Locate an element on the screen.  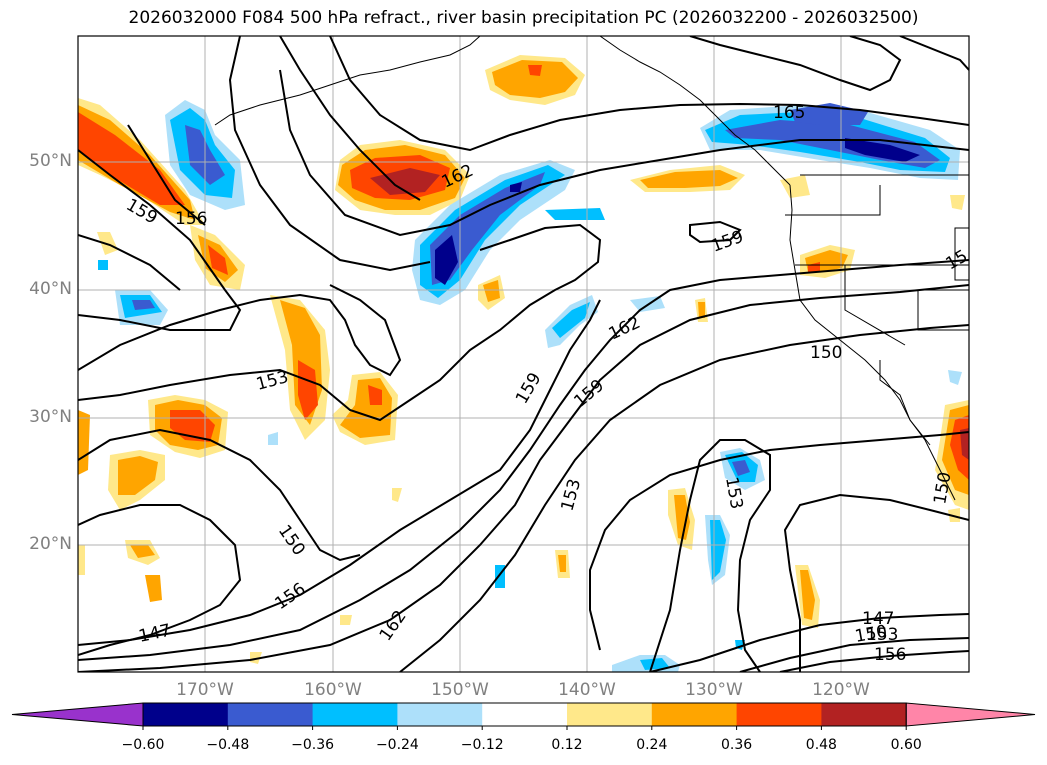
colorbar-extend-low is located at coordinates (77, 714).